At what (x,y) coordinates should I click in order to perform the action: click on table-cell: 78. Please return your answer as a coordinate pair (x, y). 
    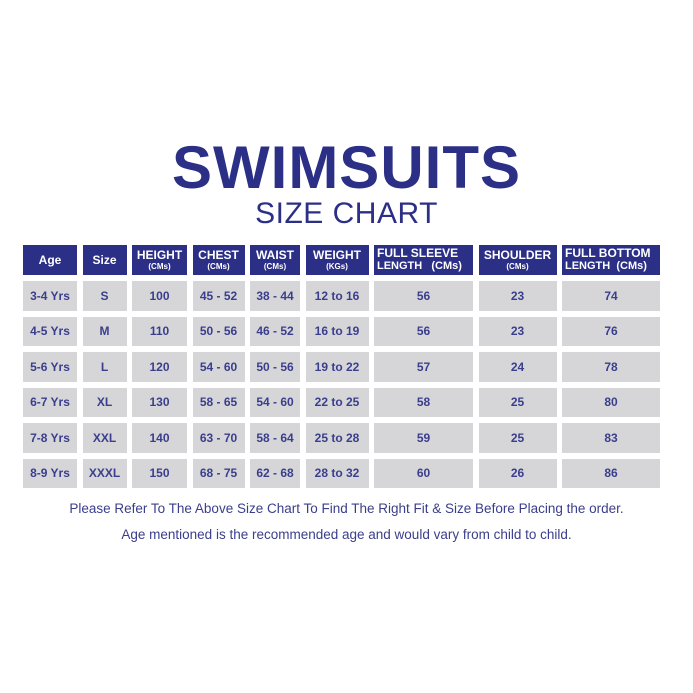
    Looking at the image, I should click on (611, 367).